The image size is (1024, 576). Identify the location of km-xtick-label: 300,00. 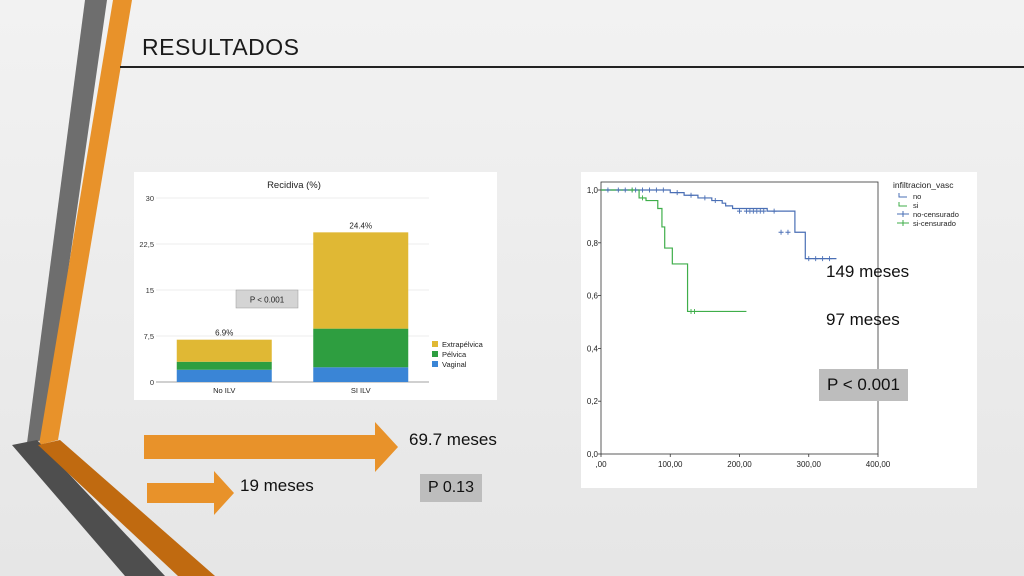
(809, 464).